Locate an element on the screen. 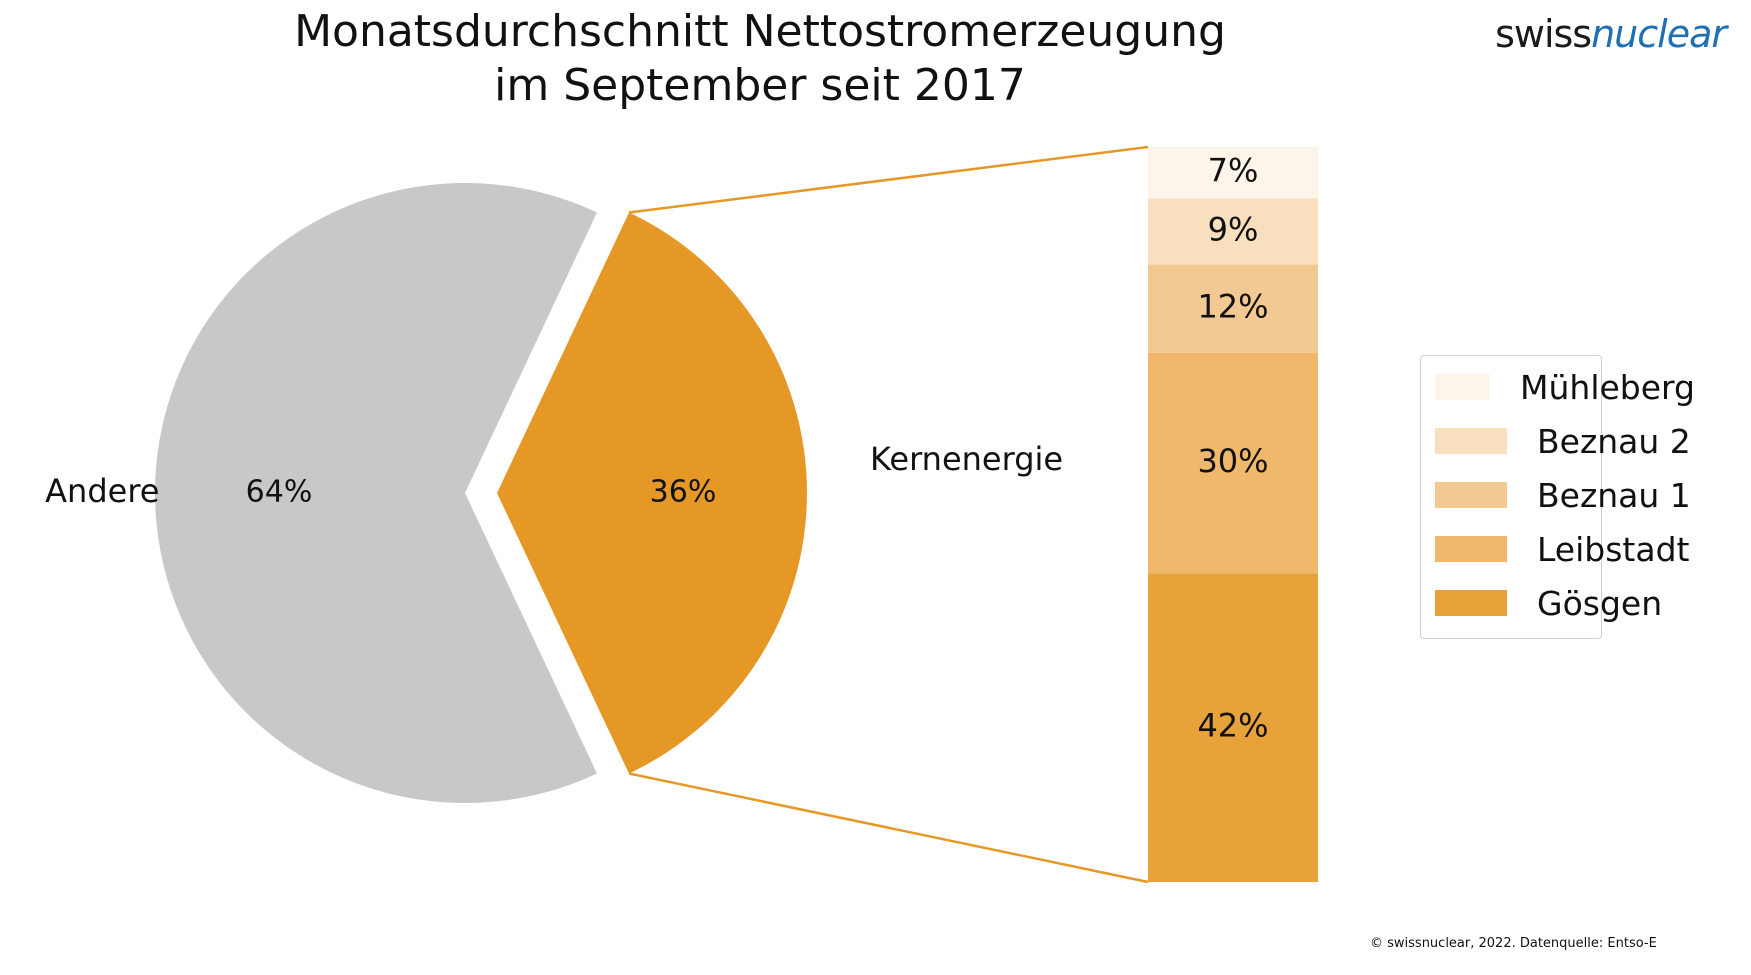 This screenshot has width=1751, height=975. connector-line-bottom is located at coordinates (888, 828).